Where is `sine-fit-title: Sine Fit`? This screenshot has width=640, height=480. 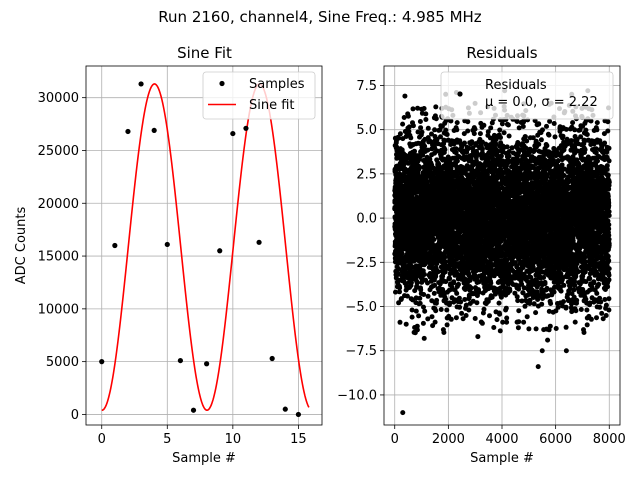 sine-fit-title: Sine Fit is located at coordinates (204, 53).